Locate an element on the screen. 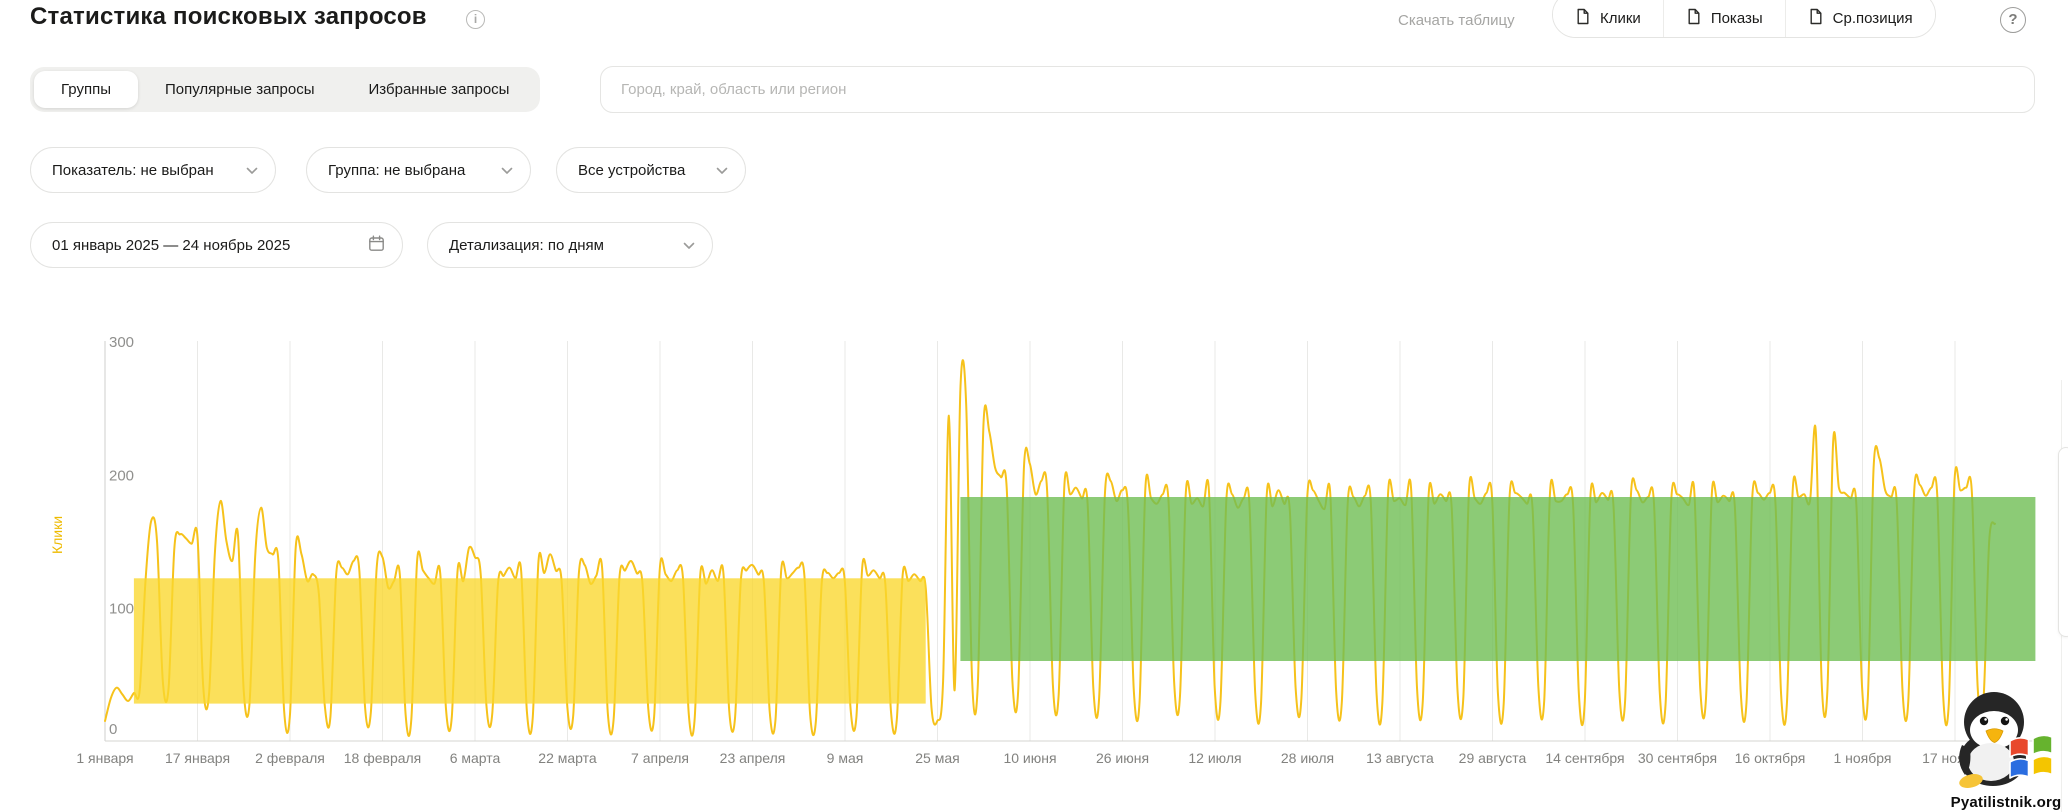 Image resolution: width=2068 pixels, height=812 pixels. watermark-text: Pyatilistnik.org is located at coordinates (2006, 802).